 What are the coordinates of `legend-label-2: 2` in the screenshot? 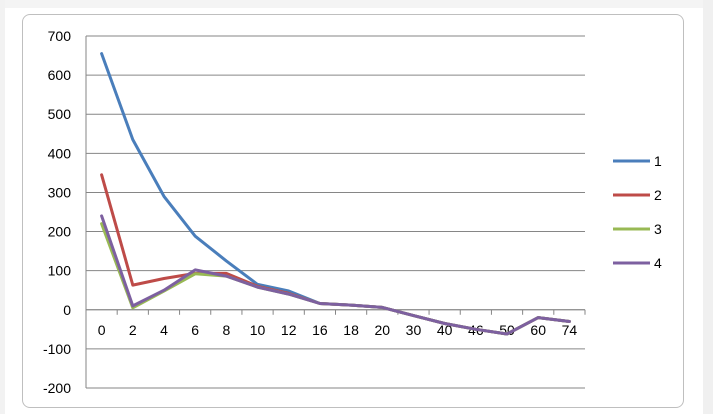 It's located at (658, 195).